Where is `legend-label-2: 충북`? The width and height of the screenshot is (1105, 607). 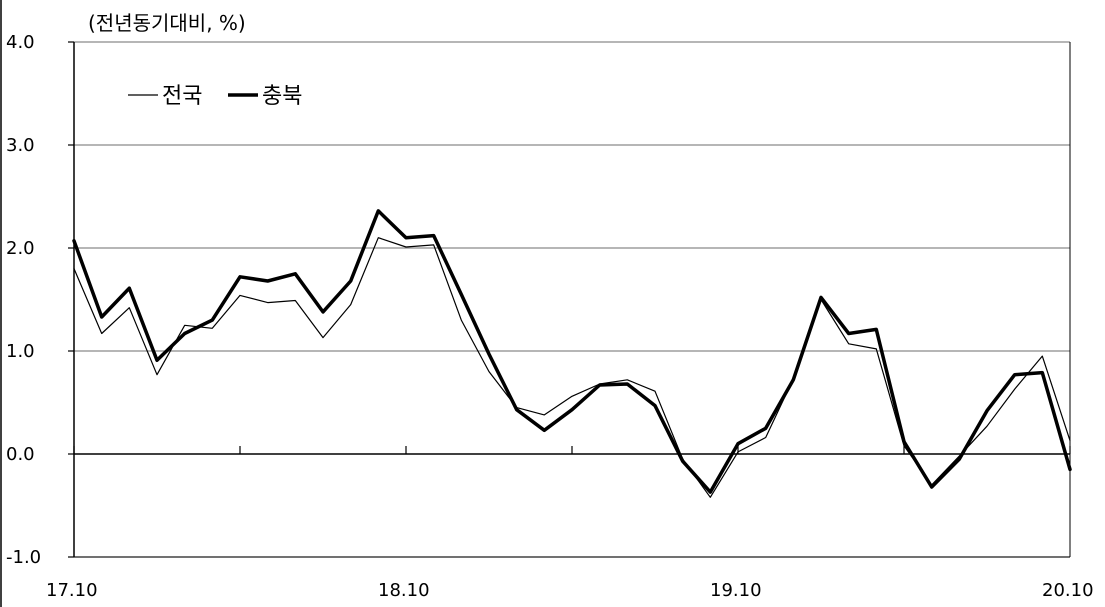
legend-label-2: 충북 is located at coordinates (282, 96).